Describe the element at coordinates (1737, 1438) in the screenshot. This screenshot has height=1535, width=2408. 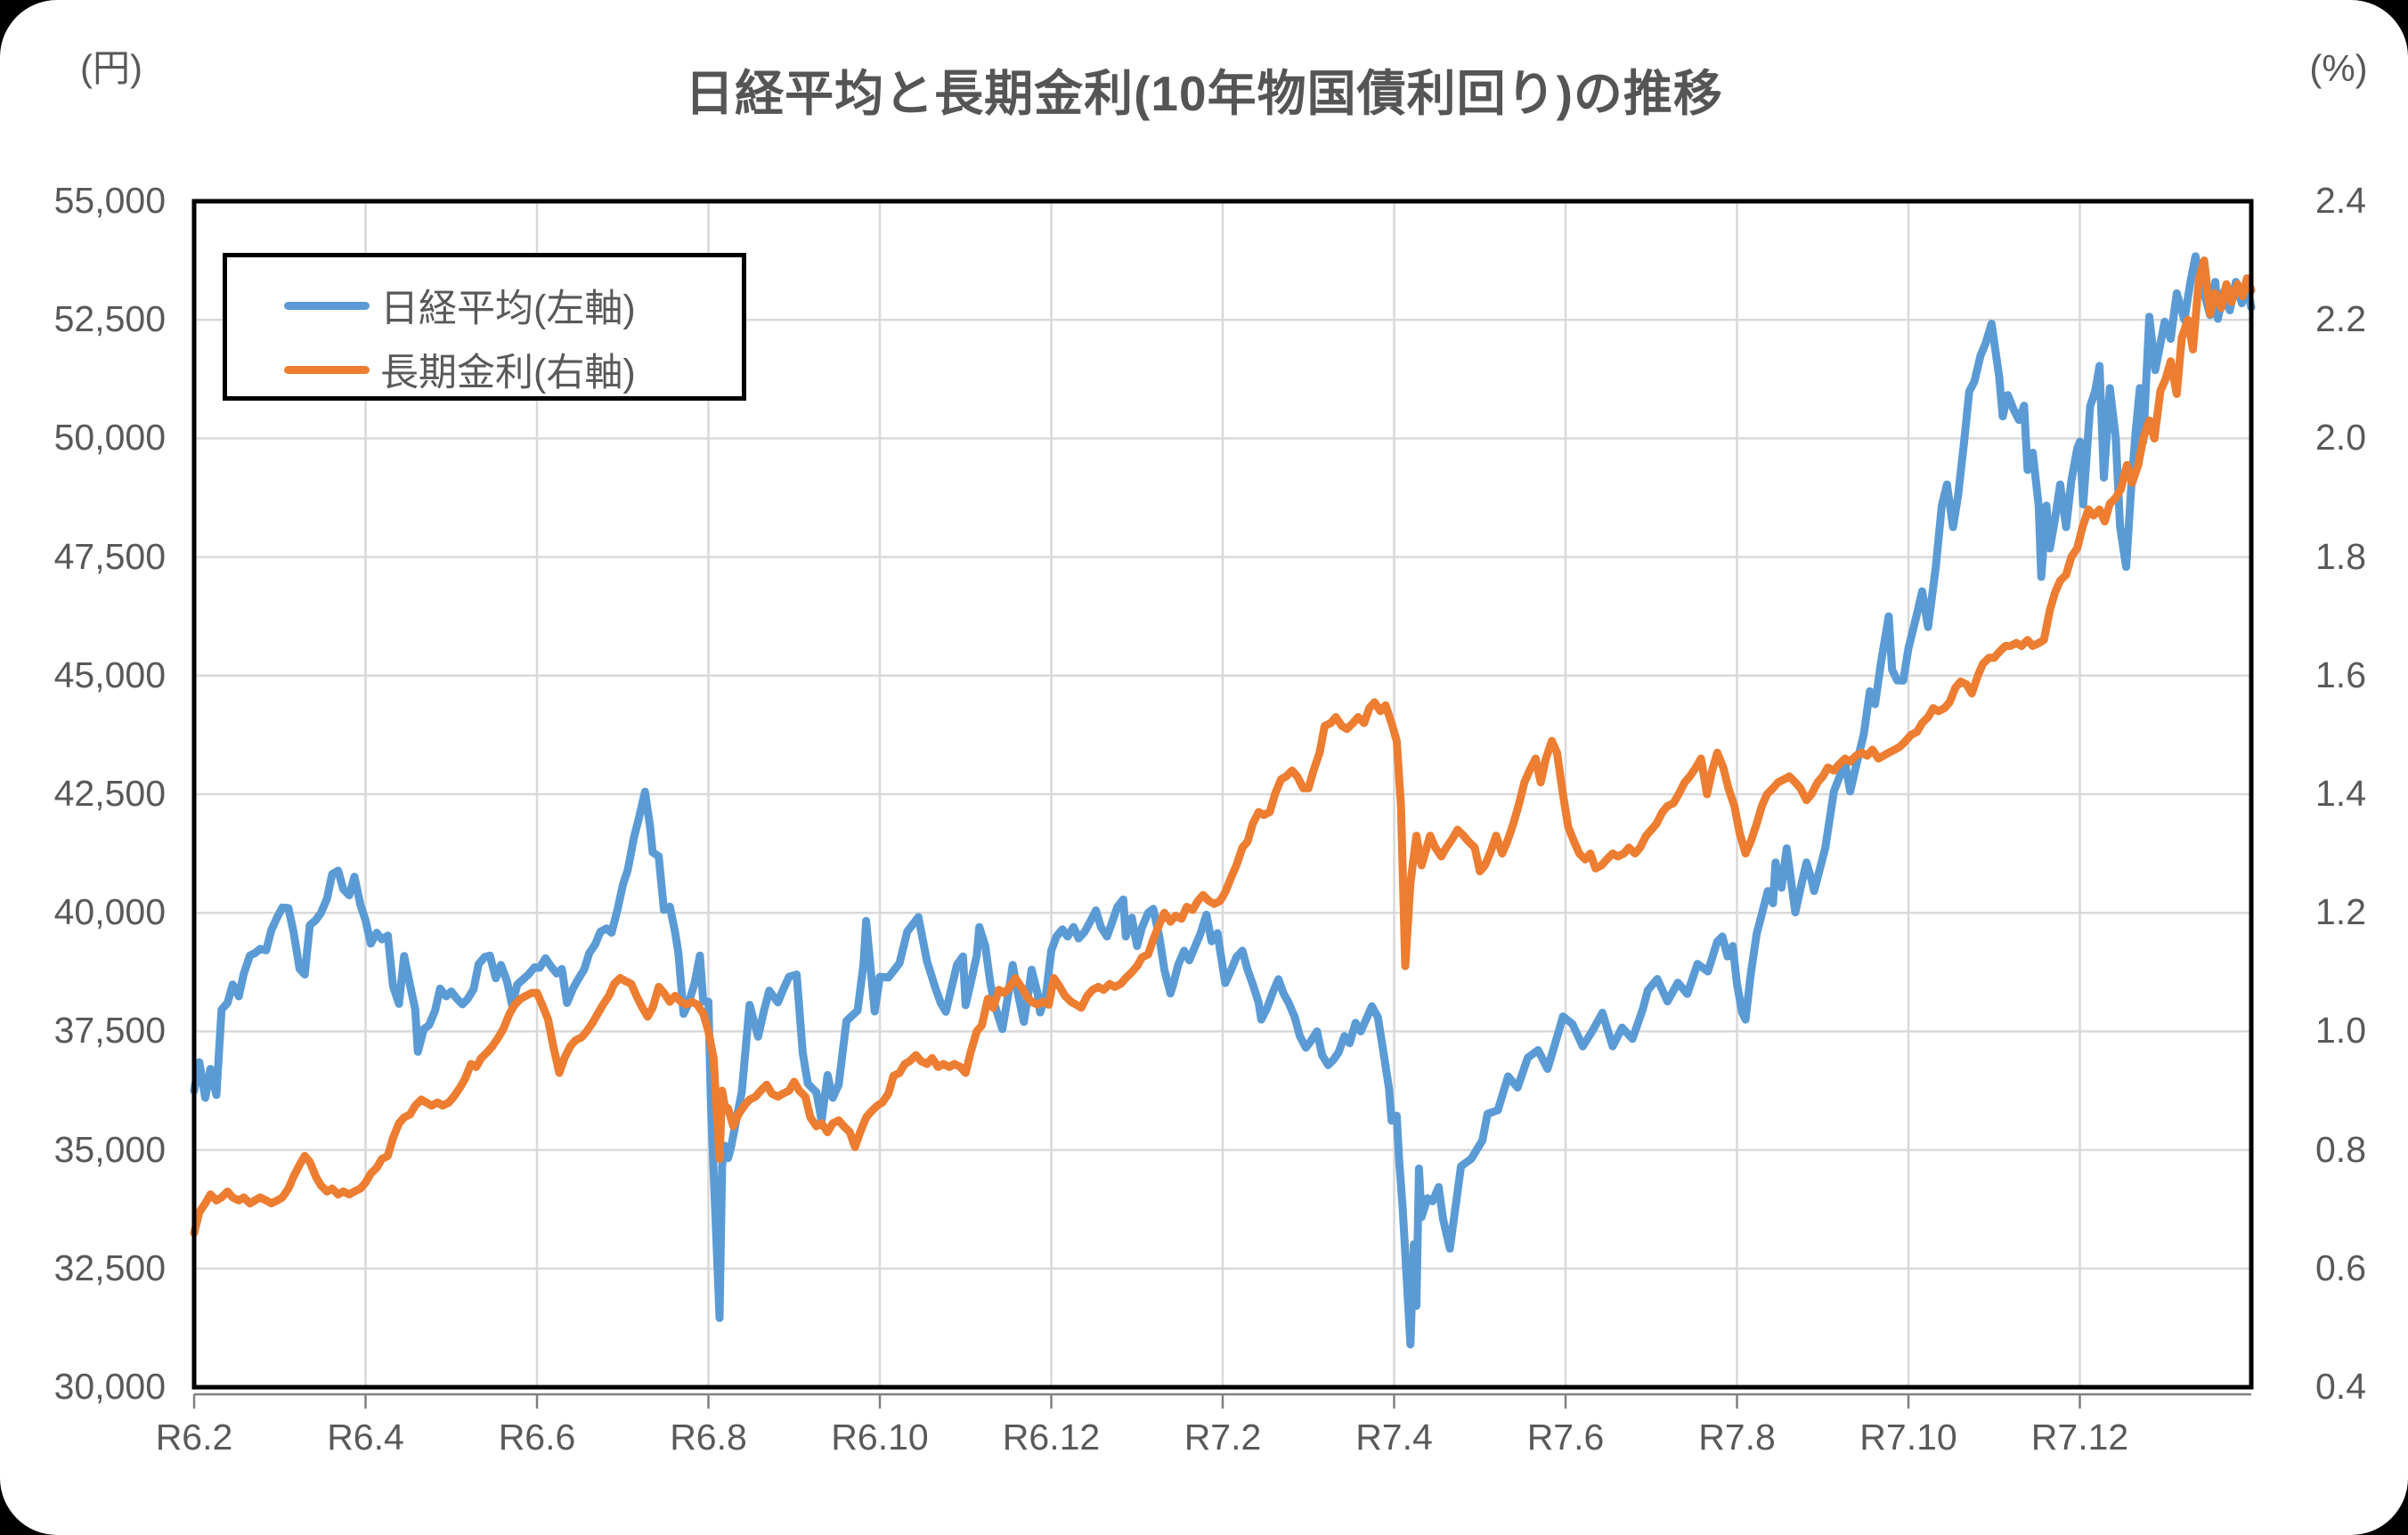
I see `x-axis-tick-label: R7.8` at that location.